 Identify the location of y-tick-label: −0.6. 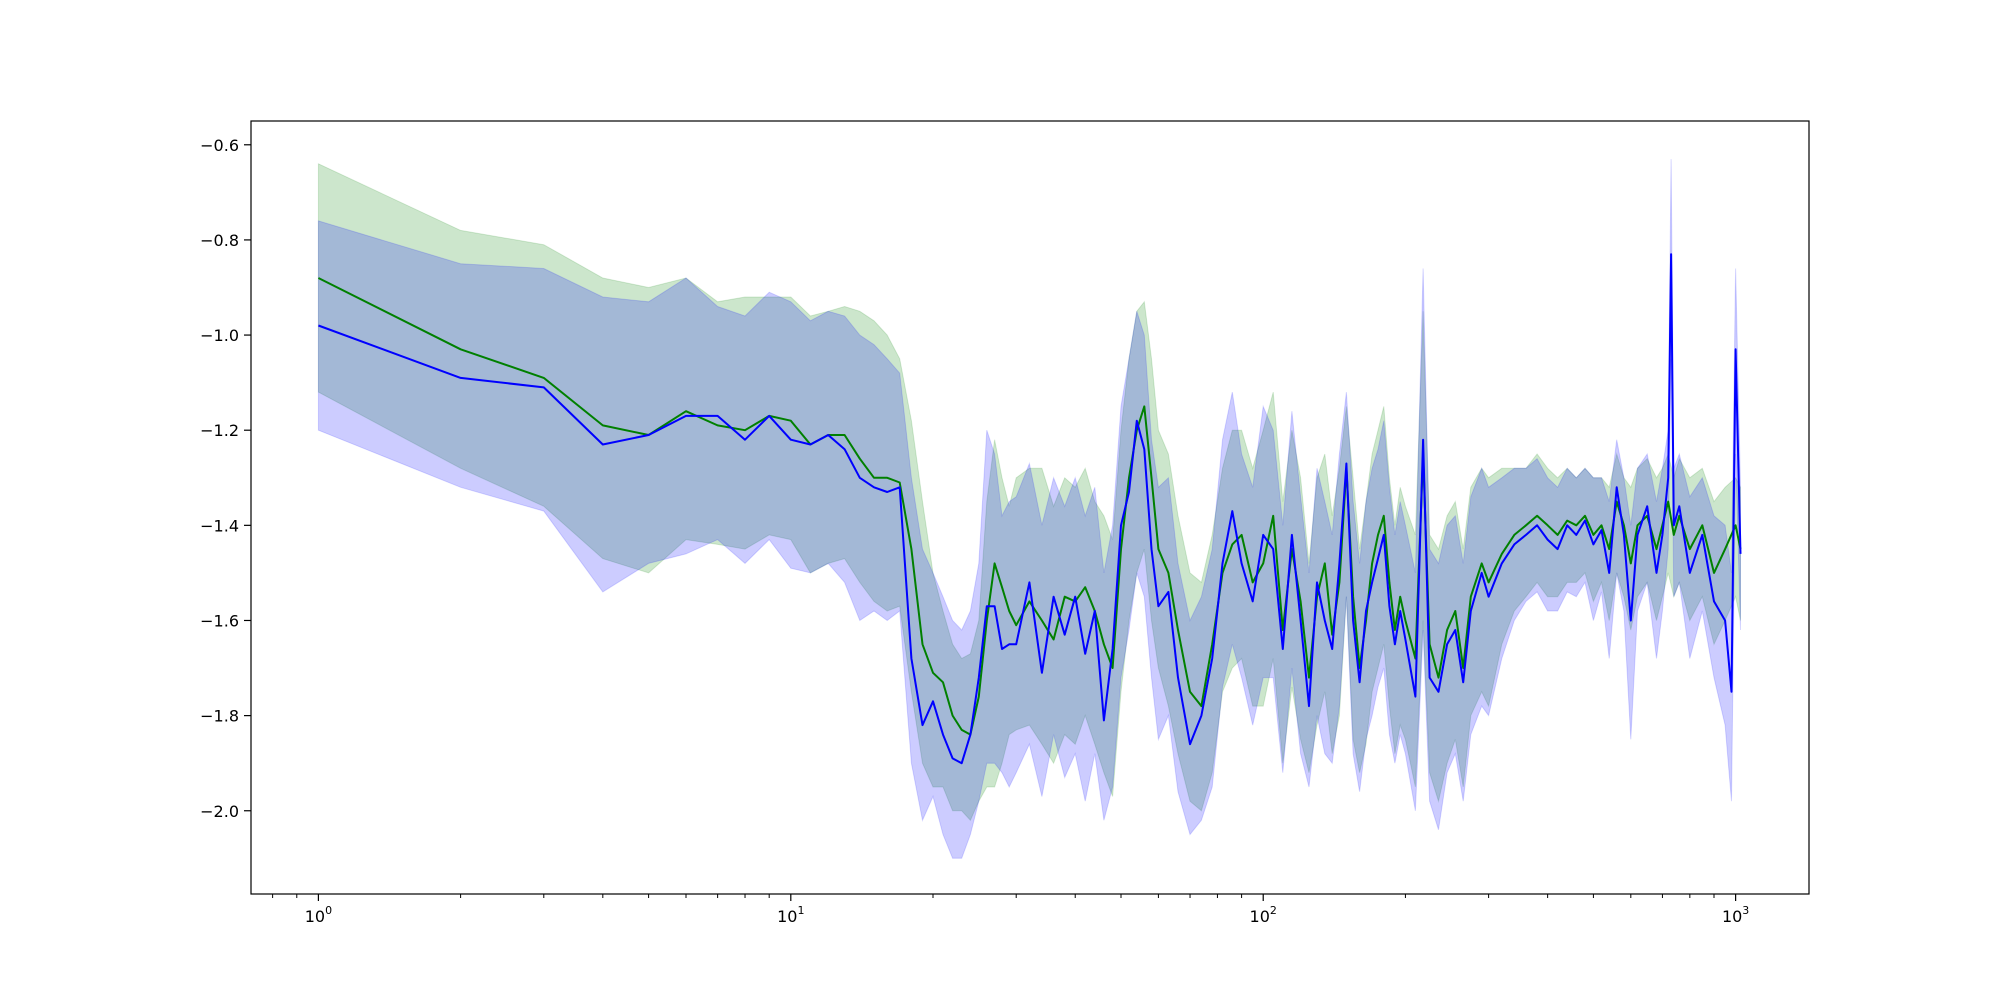
(219, 145).